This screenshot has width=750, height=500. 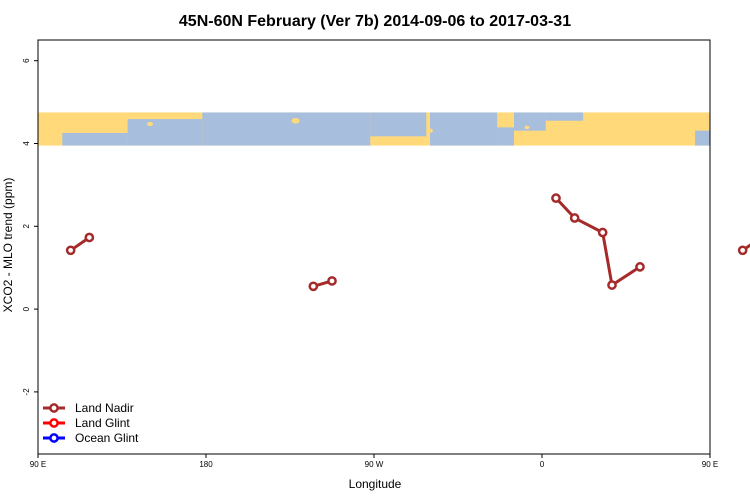 I want to click on x-tick-label: 0, so click(x=542, y=464).